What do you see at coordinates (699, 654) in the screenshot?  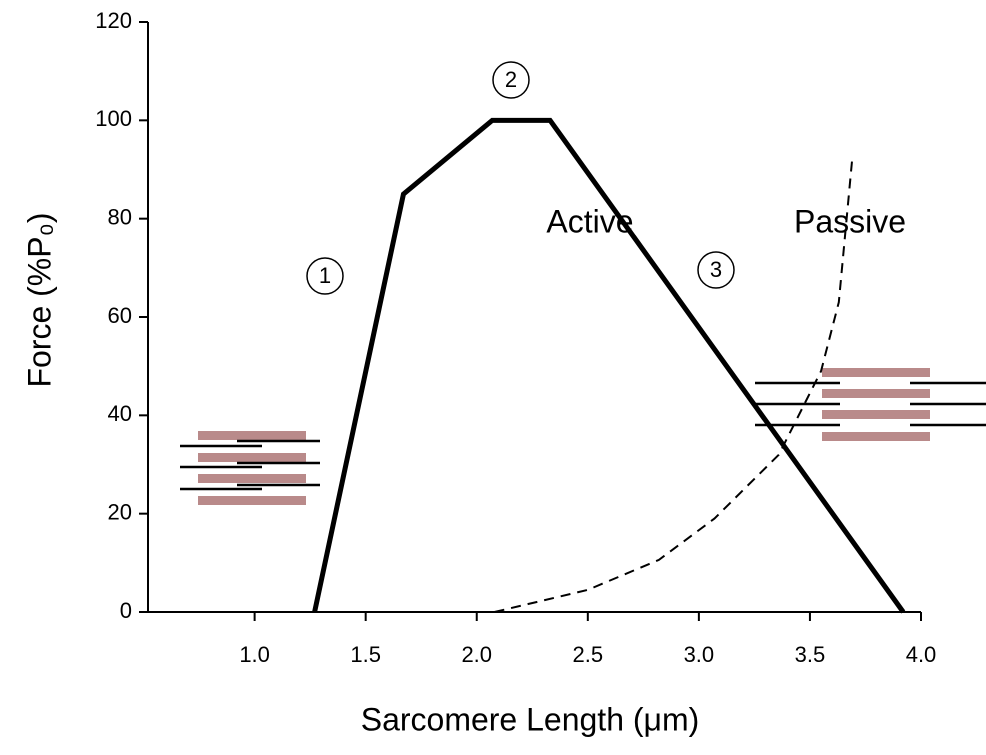 I see `x-tick-label: 3.0` at bounding box center [699, 654].